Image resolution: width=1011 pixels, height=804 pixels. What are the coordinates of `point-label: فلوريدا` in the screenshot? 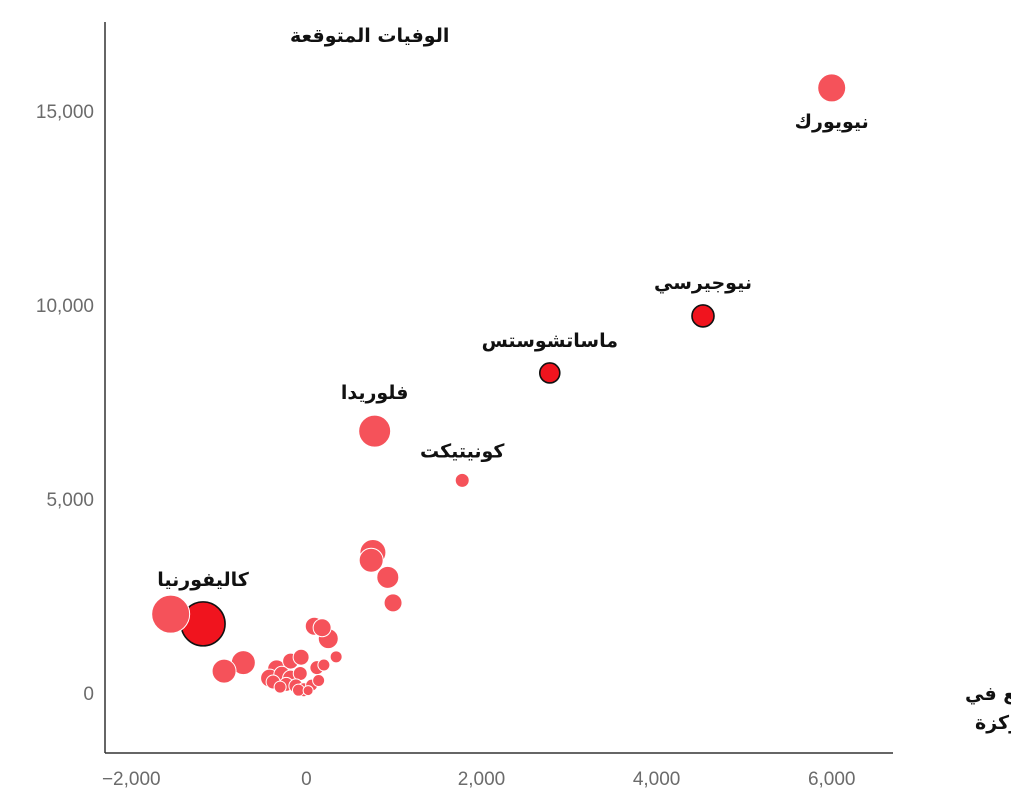 It's located at (375, 393).